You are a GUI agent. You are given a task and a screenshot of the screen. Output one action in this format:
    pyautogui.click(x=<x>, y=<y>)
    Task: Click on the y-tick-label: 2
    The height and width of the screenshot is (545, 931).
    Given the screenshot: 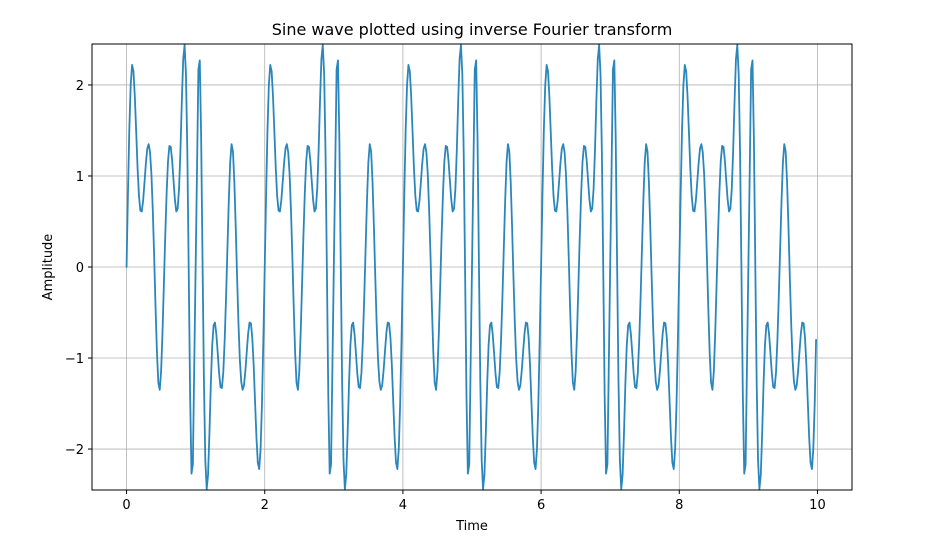 What is the action you would take?
    pyautogui.click(x=80, y=86)
    